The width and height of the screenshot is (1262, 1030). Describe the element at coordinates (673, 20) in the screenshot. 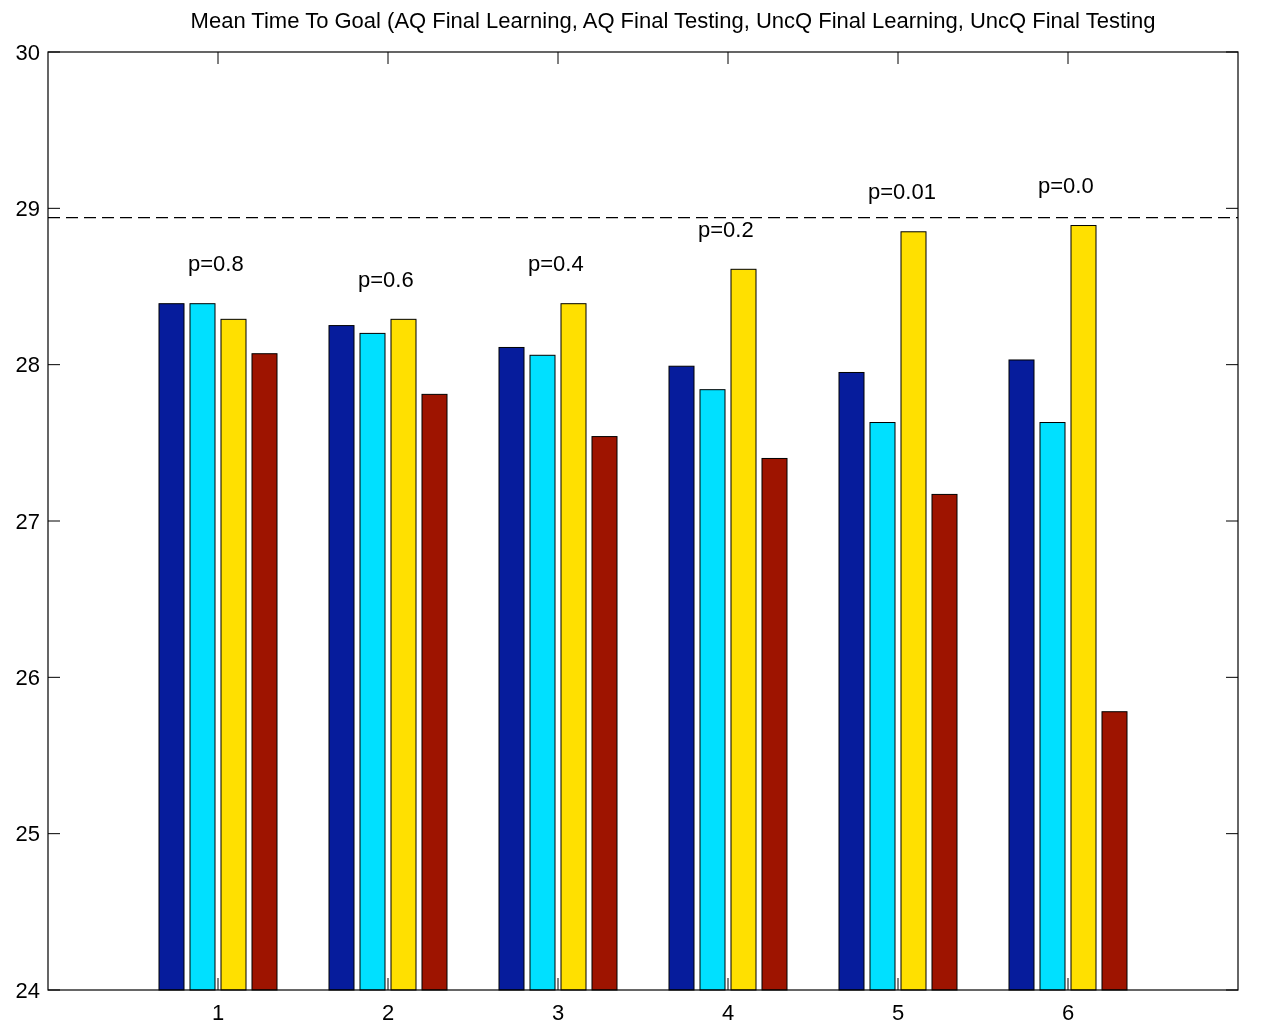

I see `chart-title: Mean Time To Goal (AQ Final Learning, AQ Final Testing, UncQ Final Learning, UncQ Final Testing` at that location.